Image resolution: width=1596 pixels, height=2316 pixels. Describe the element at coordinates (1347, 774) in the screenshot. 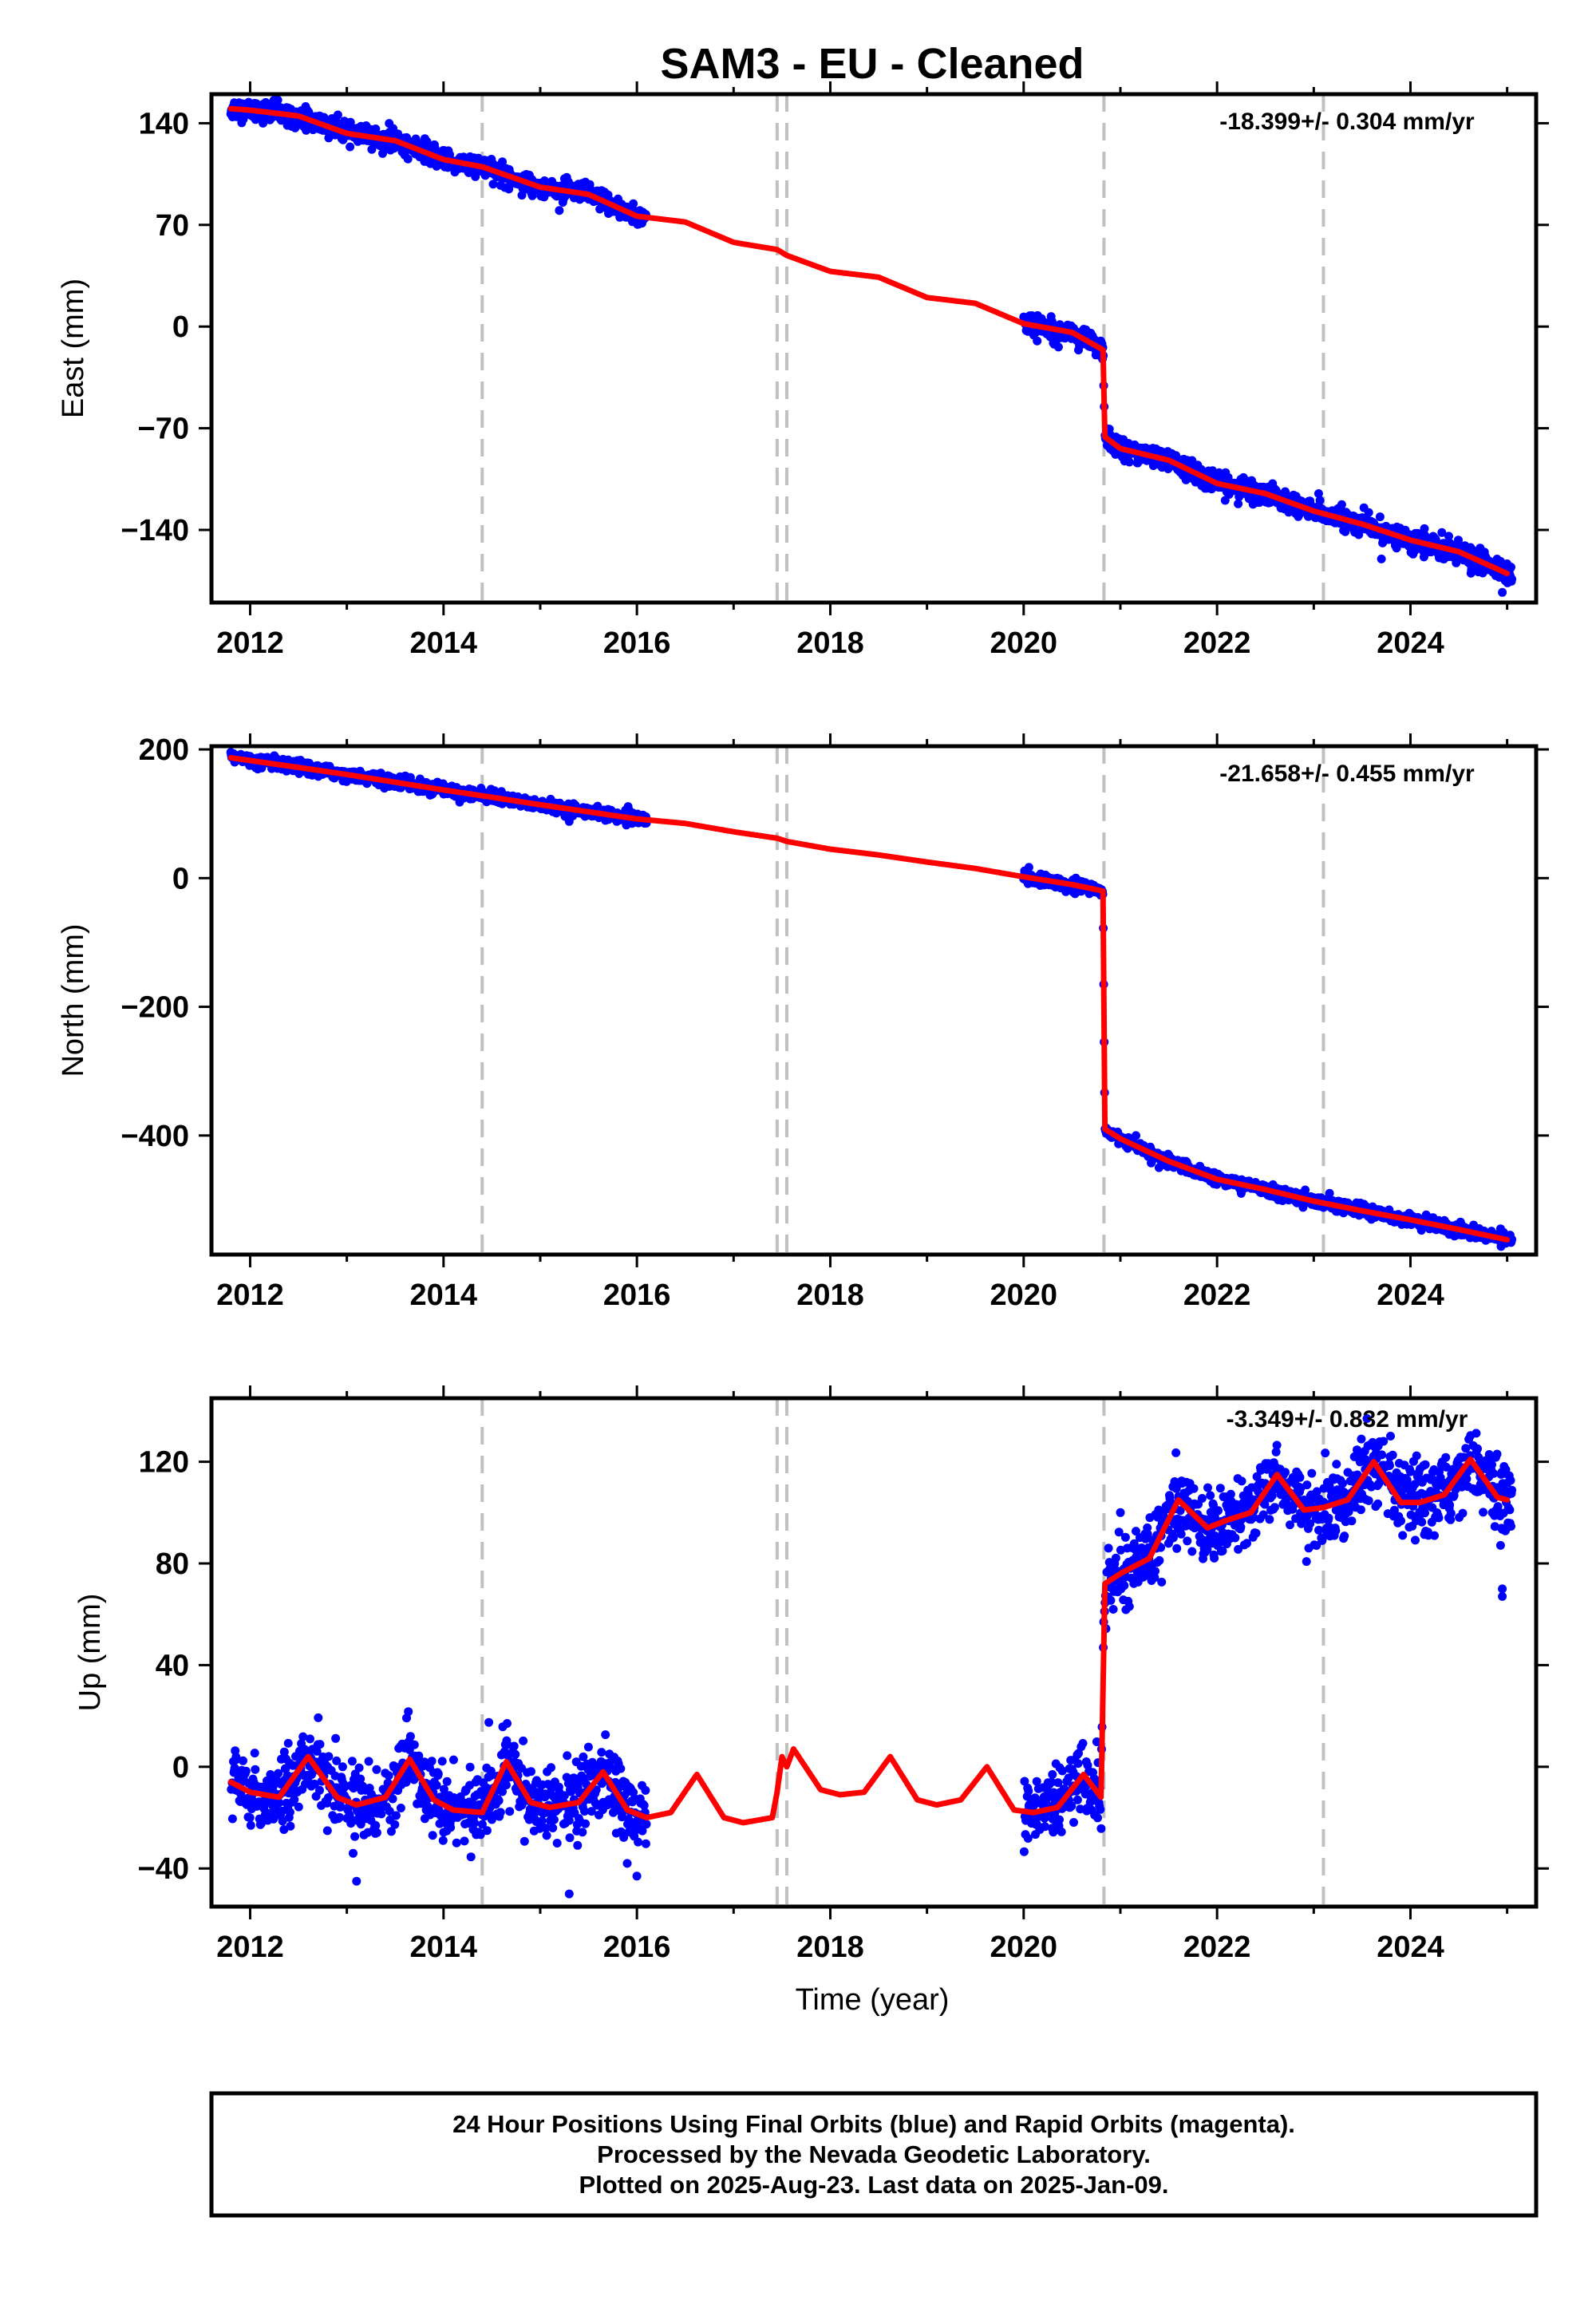

I see `north-rate-label: -21.658+/- 0.455 mm/yr` at that location.